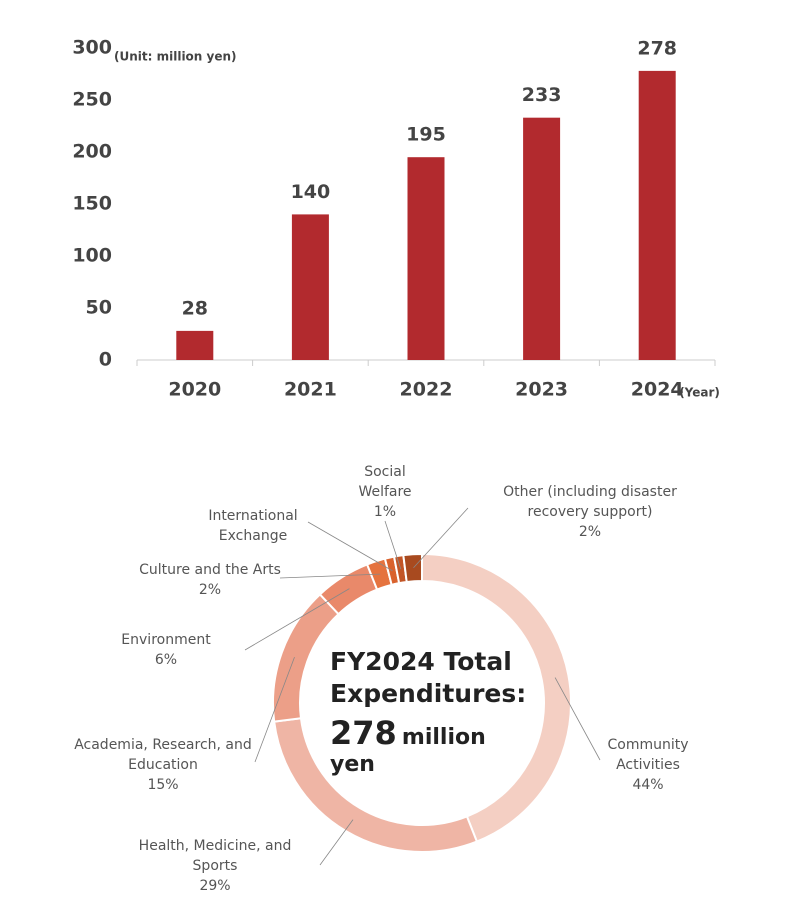 Image resolution: width=800 pixels, height=920 pixels. Describe the element at coordinates (92, 152) in the screenshot. I see `y-tick-label: 200` at that location.